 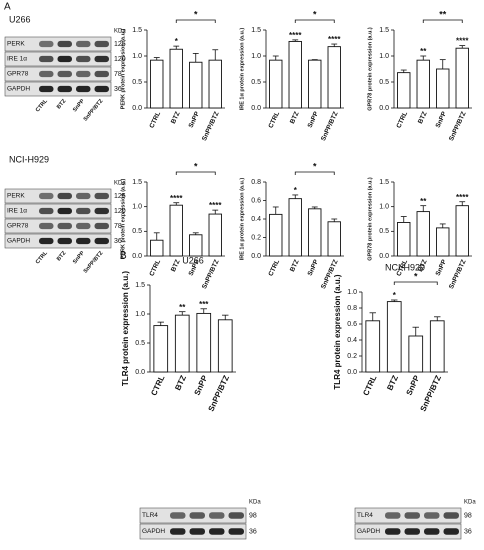 What do you see at coordinates (137, 56) in the screenshot?
I see `y-tick-label: 1.0` at bounding box center [137, 56].